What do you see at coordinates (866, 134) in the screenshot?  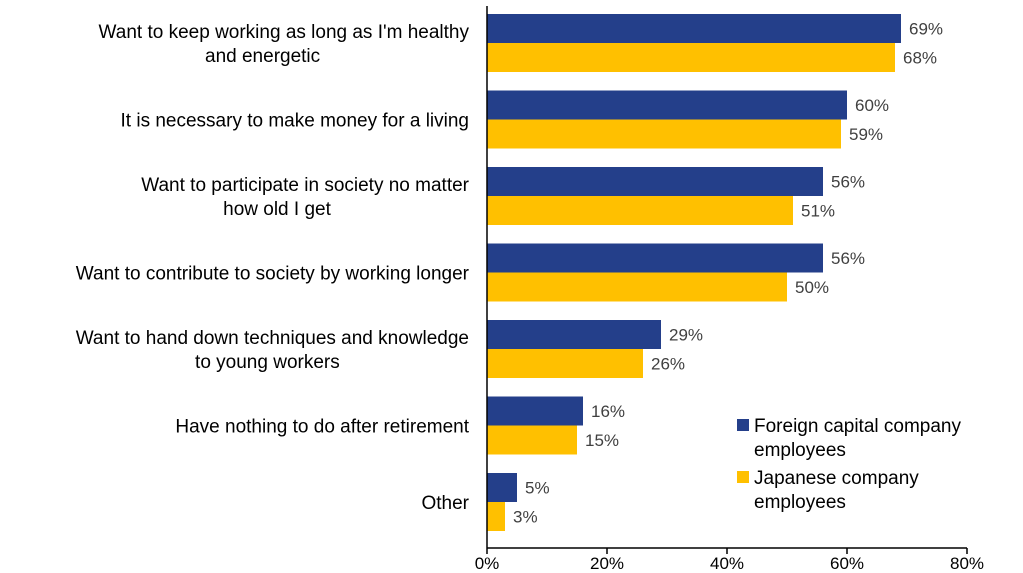 I see `value-label-japanese-1: 59%` at bounding box center [866, 134].